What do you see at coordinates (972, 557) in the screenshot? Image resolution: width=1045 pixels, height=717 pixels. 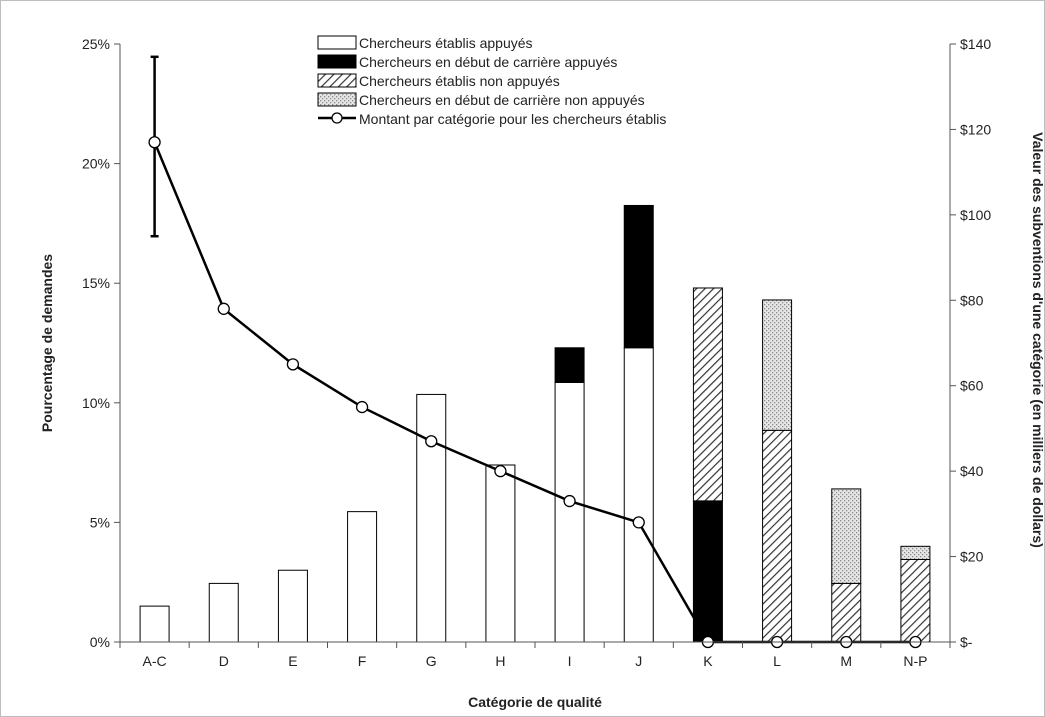 I see `y-right-tick-label: $20` at bounding box center [972, 557].